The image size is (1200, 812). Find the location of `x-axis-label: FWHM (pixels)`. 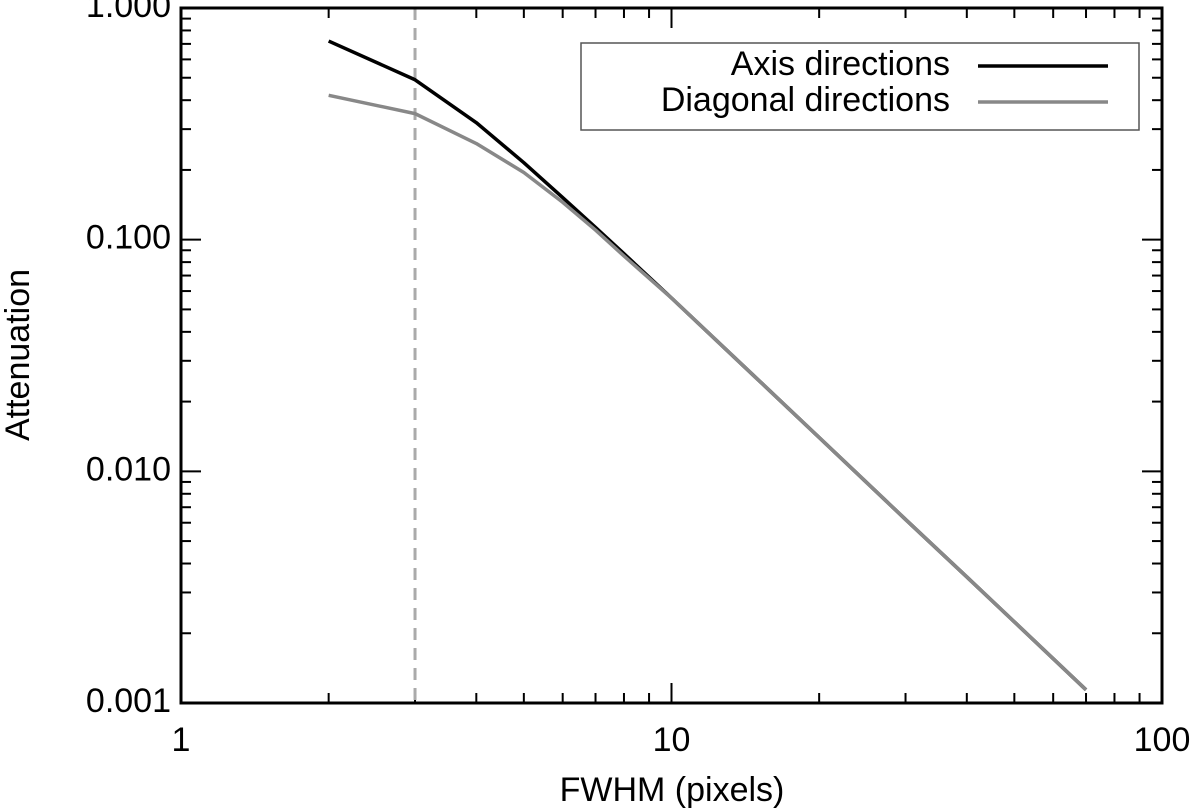

x-axis-label: FWHM (pixels) is located at coordinates (672, 790).